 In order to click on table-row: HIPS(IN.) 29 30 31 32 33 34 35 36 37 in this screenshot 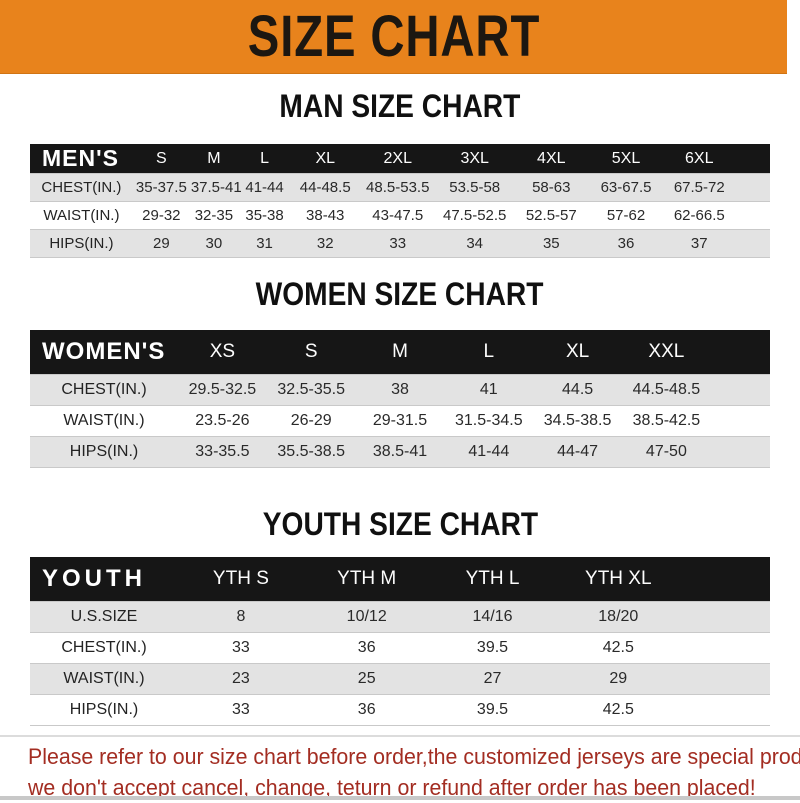, I will do `click(400, 243)`.